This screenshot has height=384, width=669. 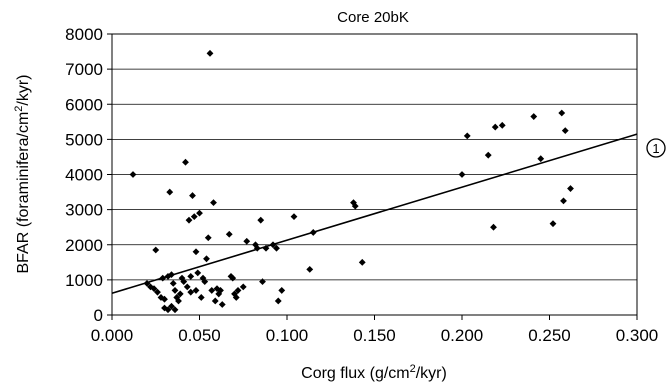 What do you see at coordinates (112, 335) in the screenshot?
I see `x-tick-label: 0.000` at bounding box center [112, 335].